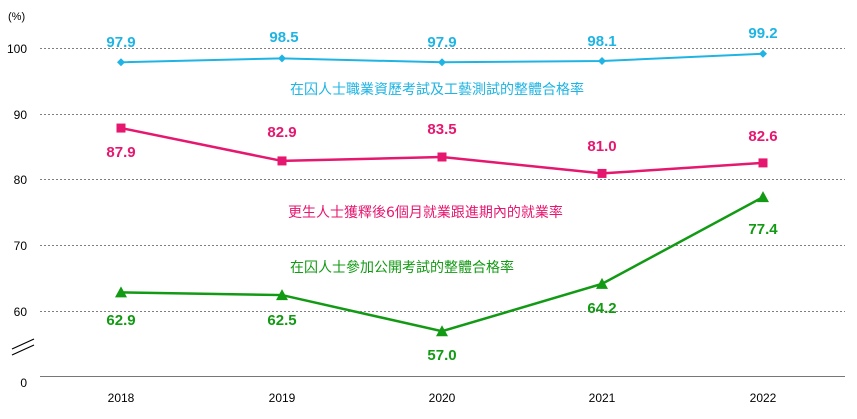 This screenshot has height=419, width=857. Describe the element at coordinates (281, 132) in the screenshot. I see `data-label: 82.9` at that location.